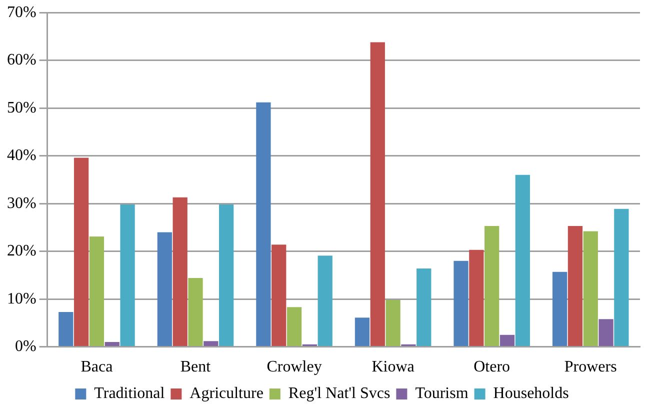 The width and height of the screenshot is (648, 412). What do you see at coordinates (21, 155) in the screenshot?
I see `y-tick-label: 40%` at bounding box center [21, 155].